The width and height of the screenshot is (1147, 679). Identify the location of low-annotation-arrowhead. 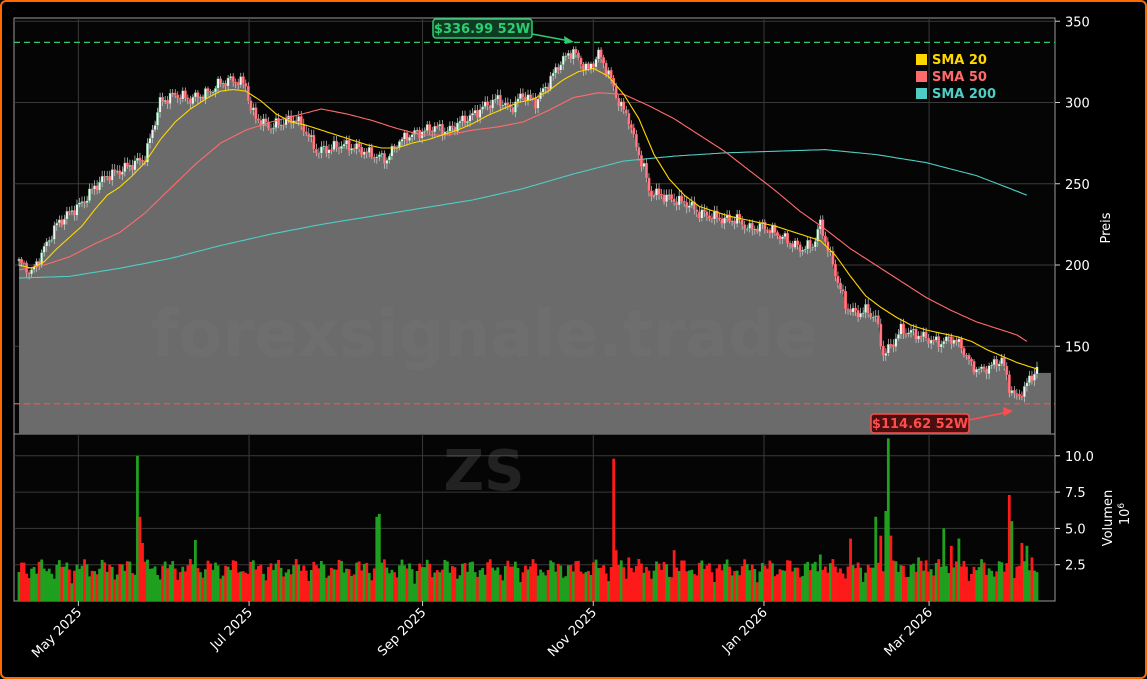
(1008, 411).